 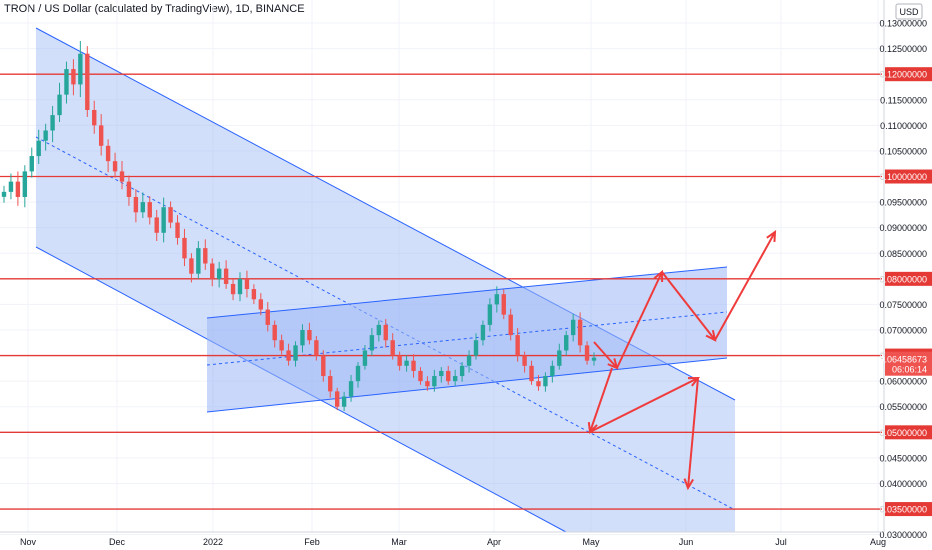 I want to click on x-tick-label: Jun, so click(x=686, y=542).